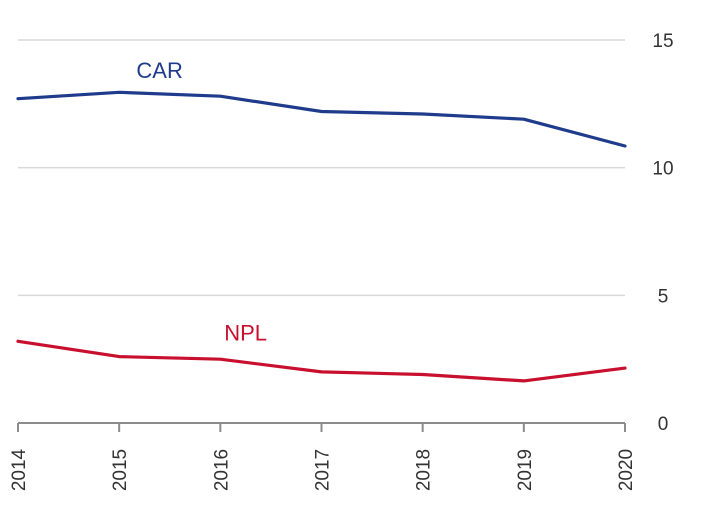 The image size is (723, 514). Describe the element at coordinates (424, 470) in the screenshot. I see `x-tick-label-2018: 2018` at that location.